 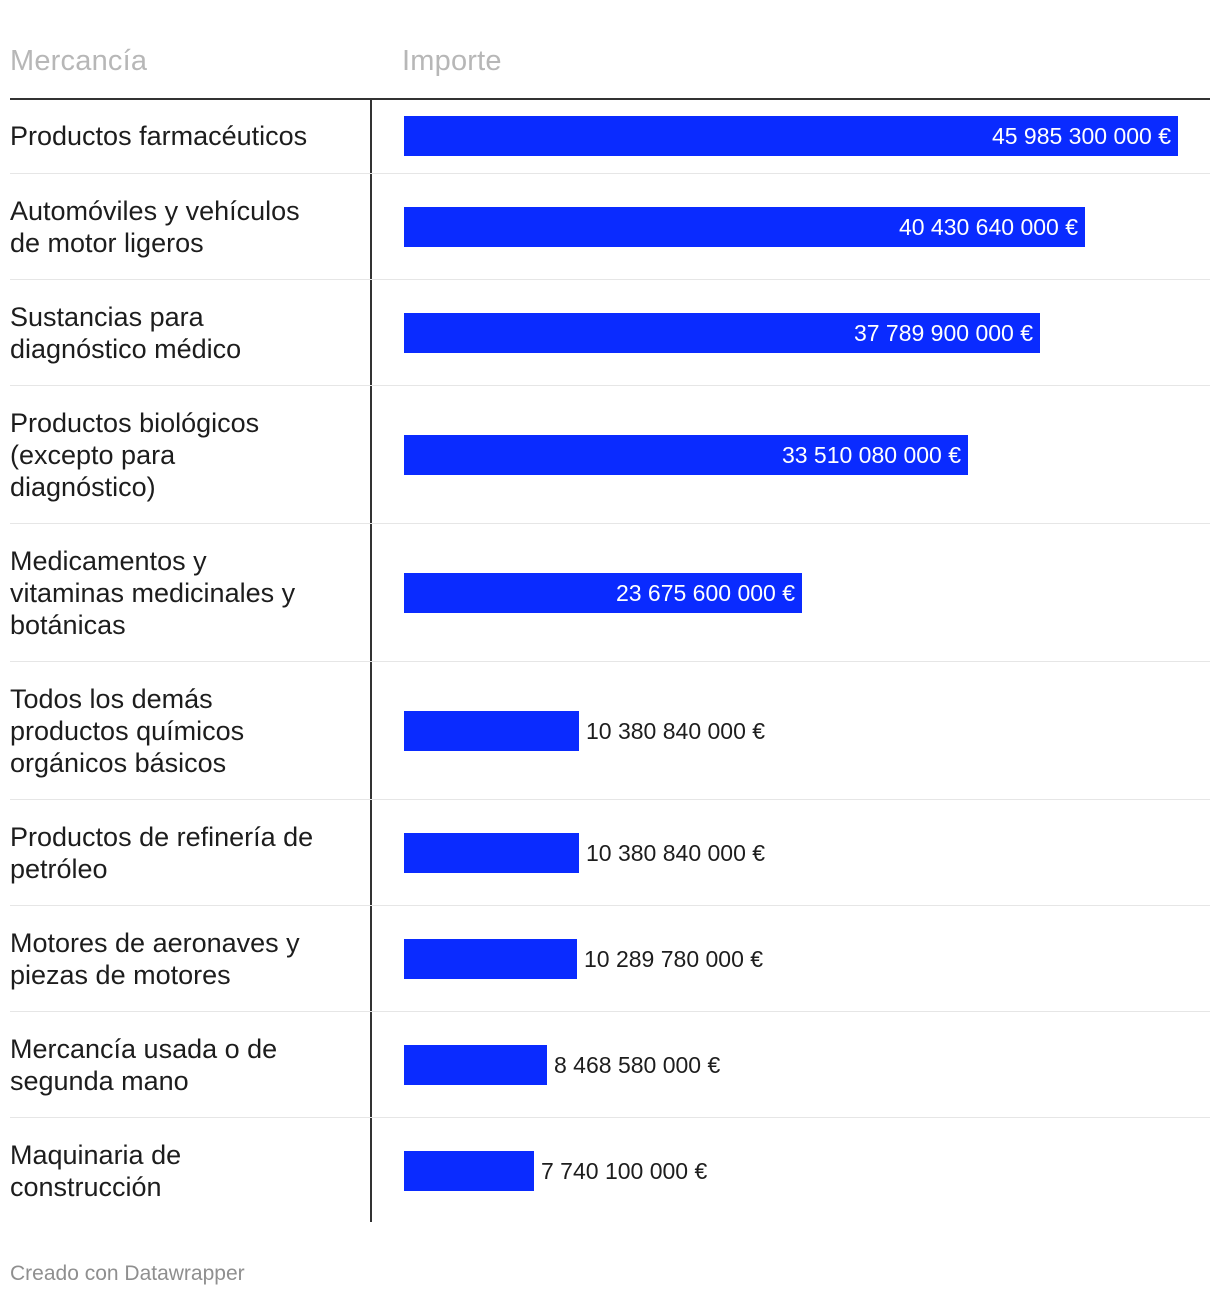 I want to click on bar: 40 430 640 000 €, so click(x=744, y=227).